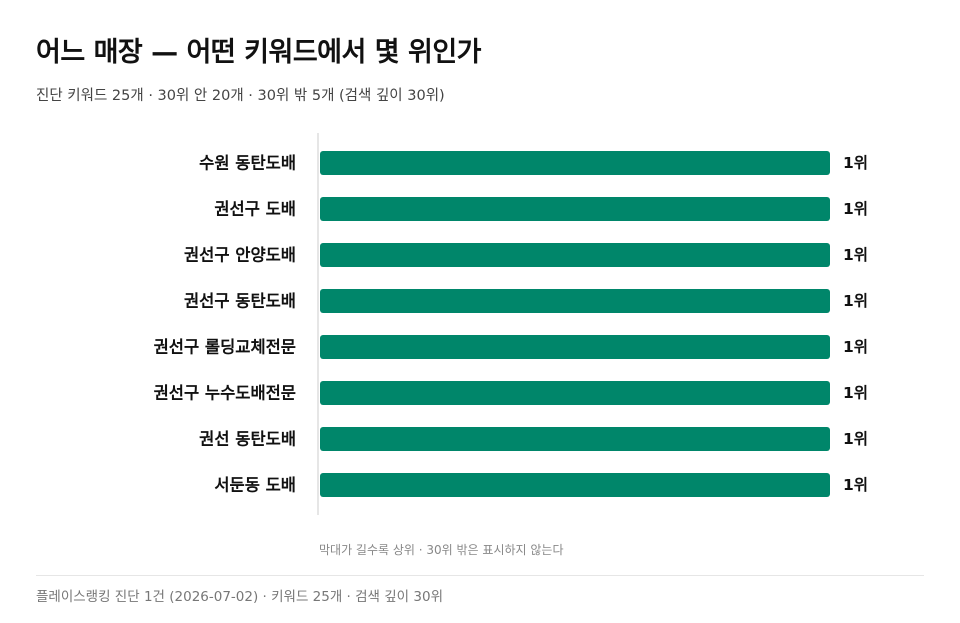 Image resolution: width=960 pixels, height=623 pixels. Describe the element at coordinates (240, 255) in the screenshot. I see `category-label: 권선구 안양도배` at that location.